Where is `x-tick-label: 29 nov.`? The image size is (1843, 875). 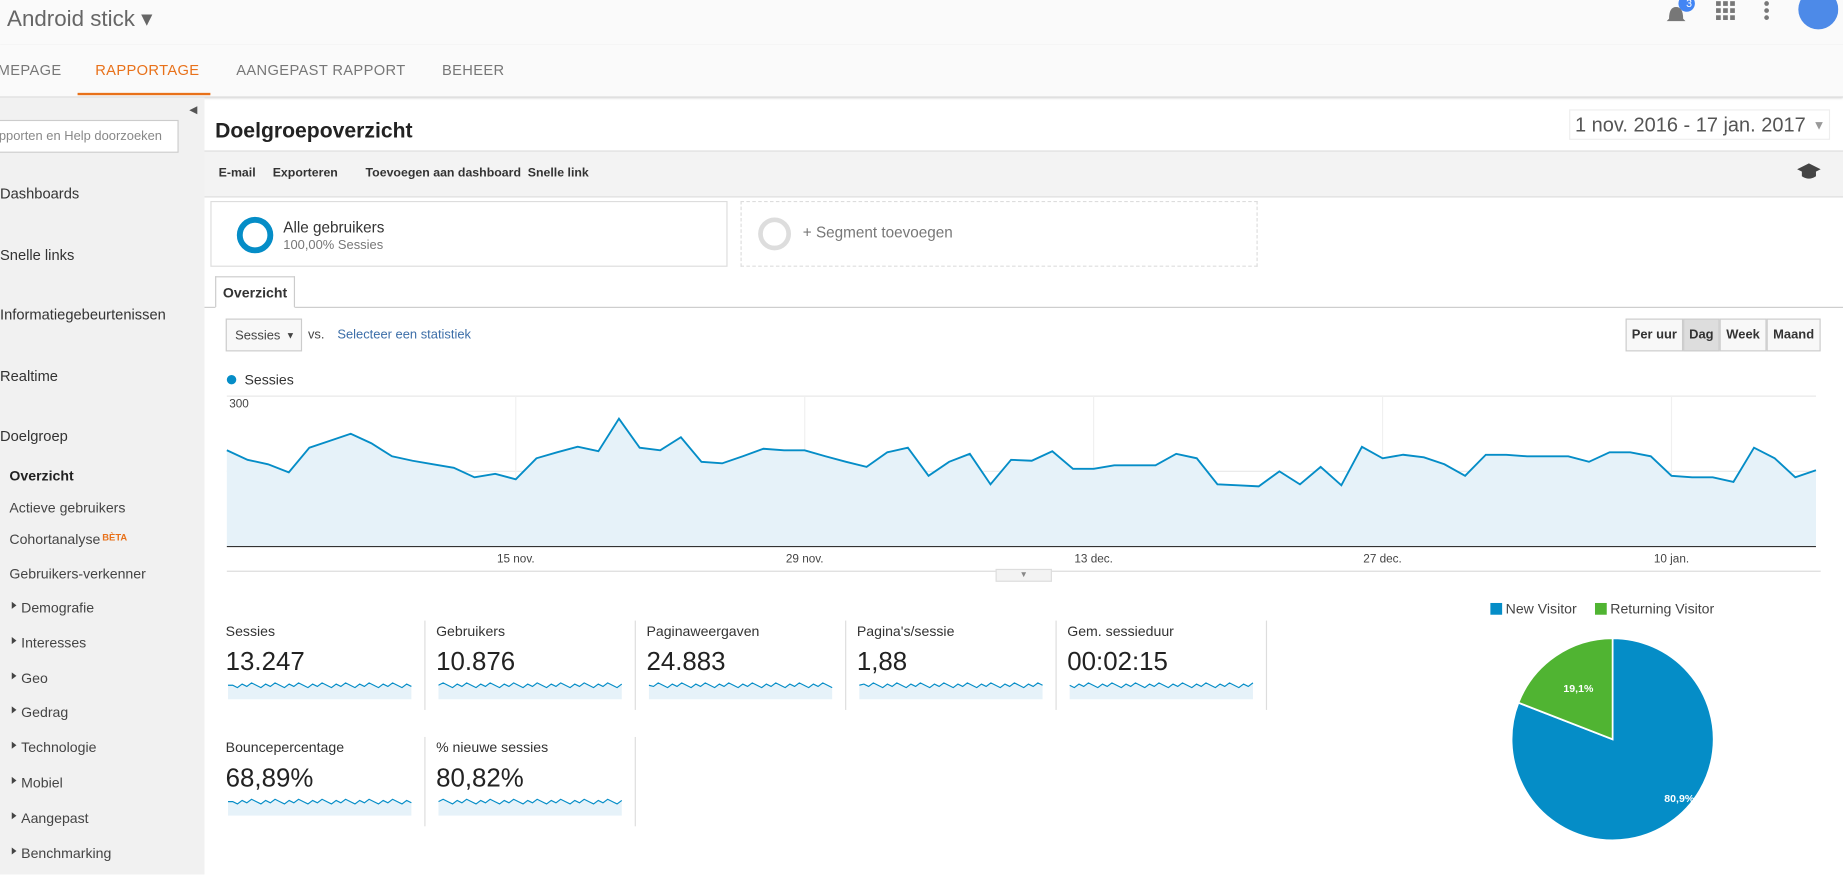
x-tick-label: 29 nov. is located at coordinates (805, 559).